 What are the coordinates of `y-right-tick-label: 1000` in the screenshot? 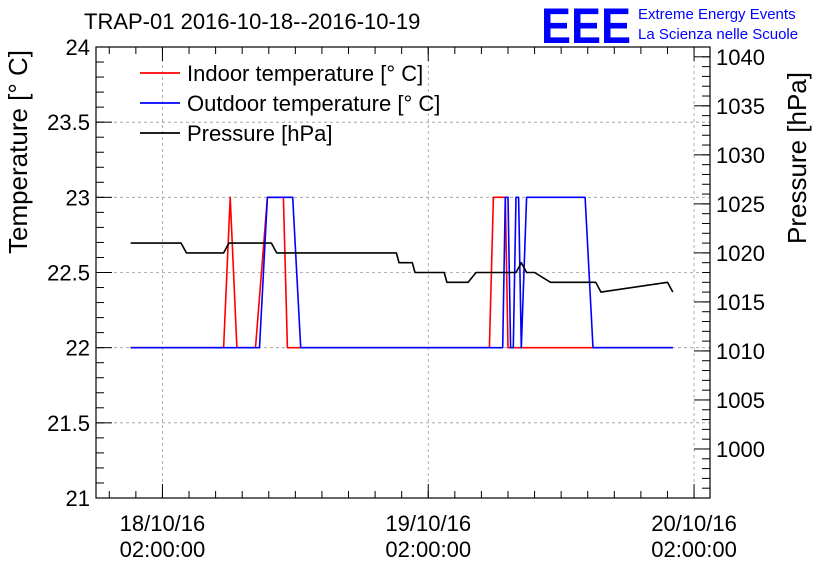 It's located at (740, 449).